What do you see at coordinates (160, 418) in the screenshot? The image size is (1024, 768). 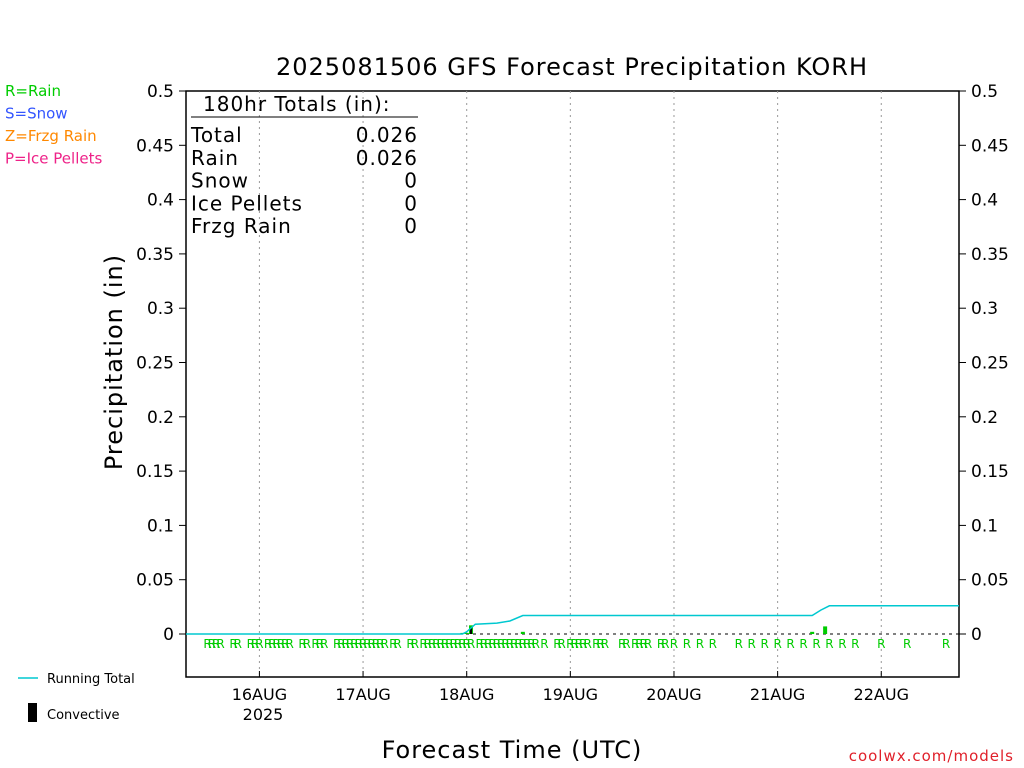 I see `y-tick-label-left: 0.2` at bounding box center [160, 418].